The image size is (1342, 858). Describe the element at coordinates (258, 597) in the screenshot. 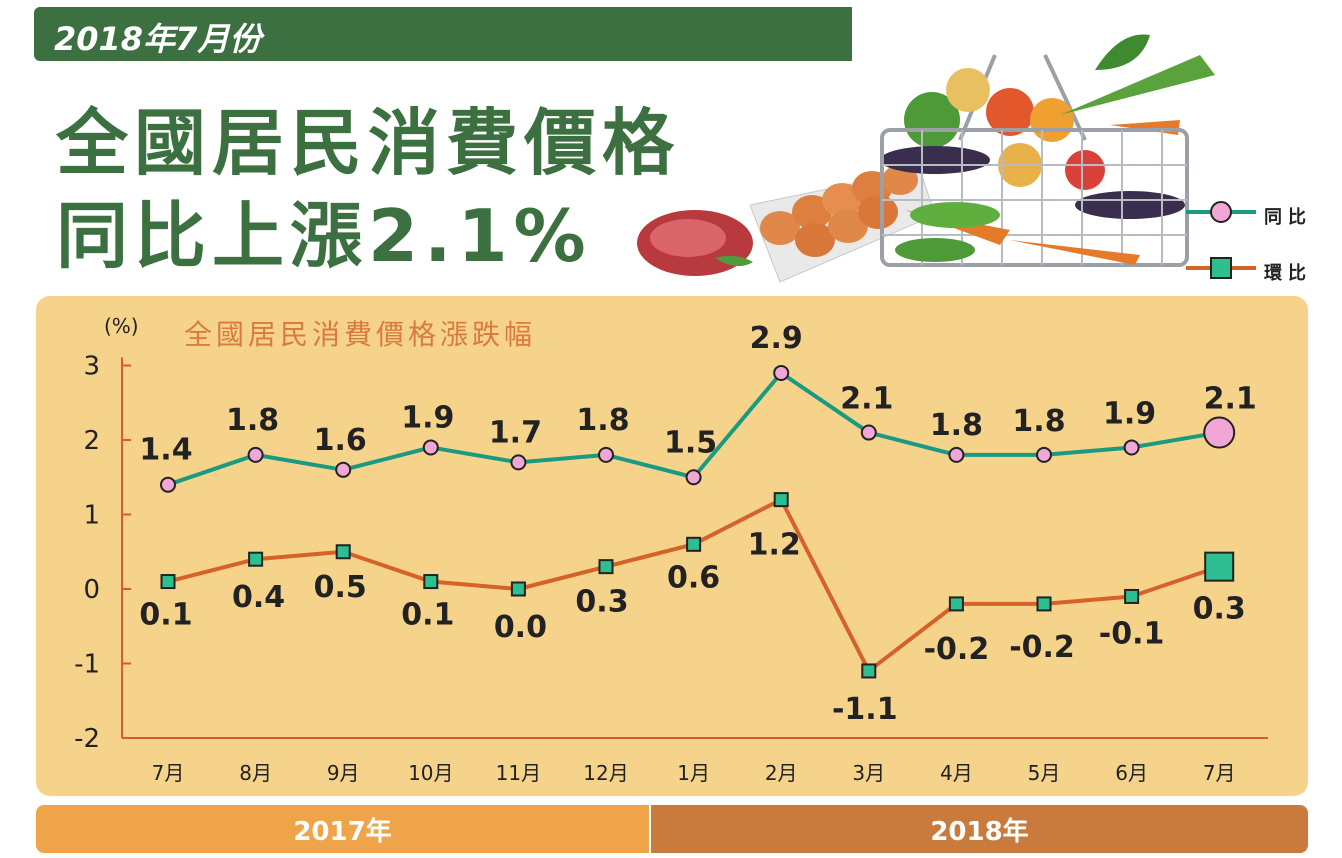

I see `mom-data-label: 0.4` at that location.